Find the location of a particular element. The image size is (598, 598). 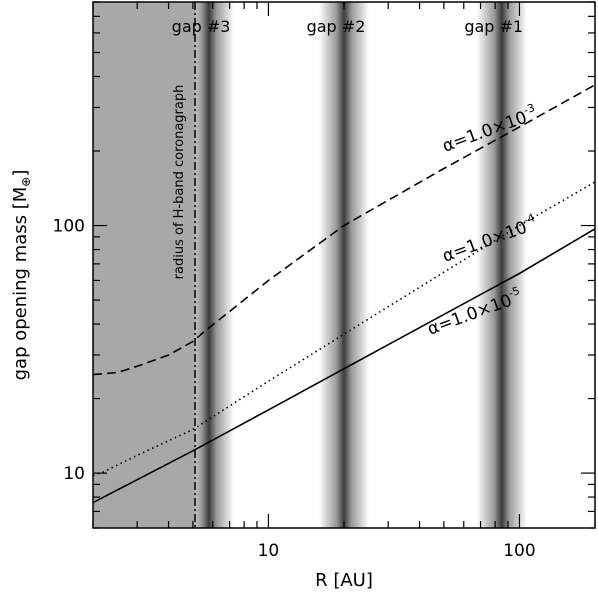

y-axis-label: gap opening mass [M⊕] is located at coordinates (21, 275).